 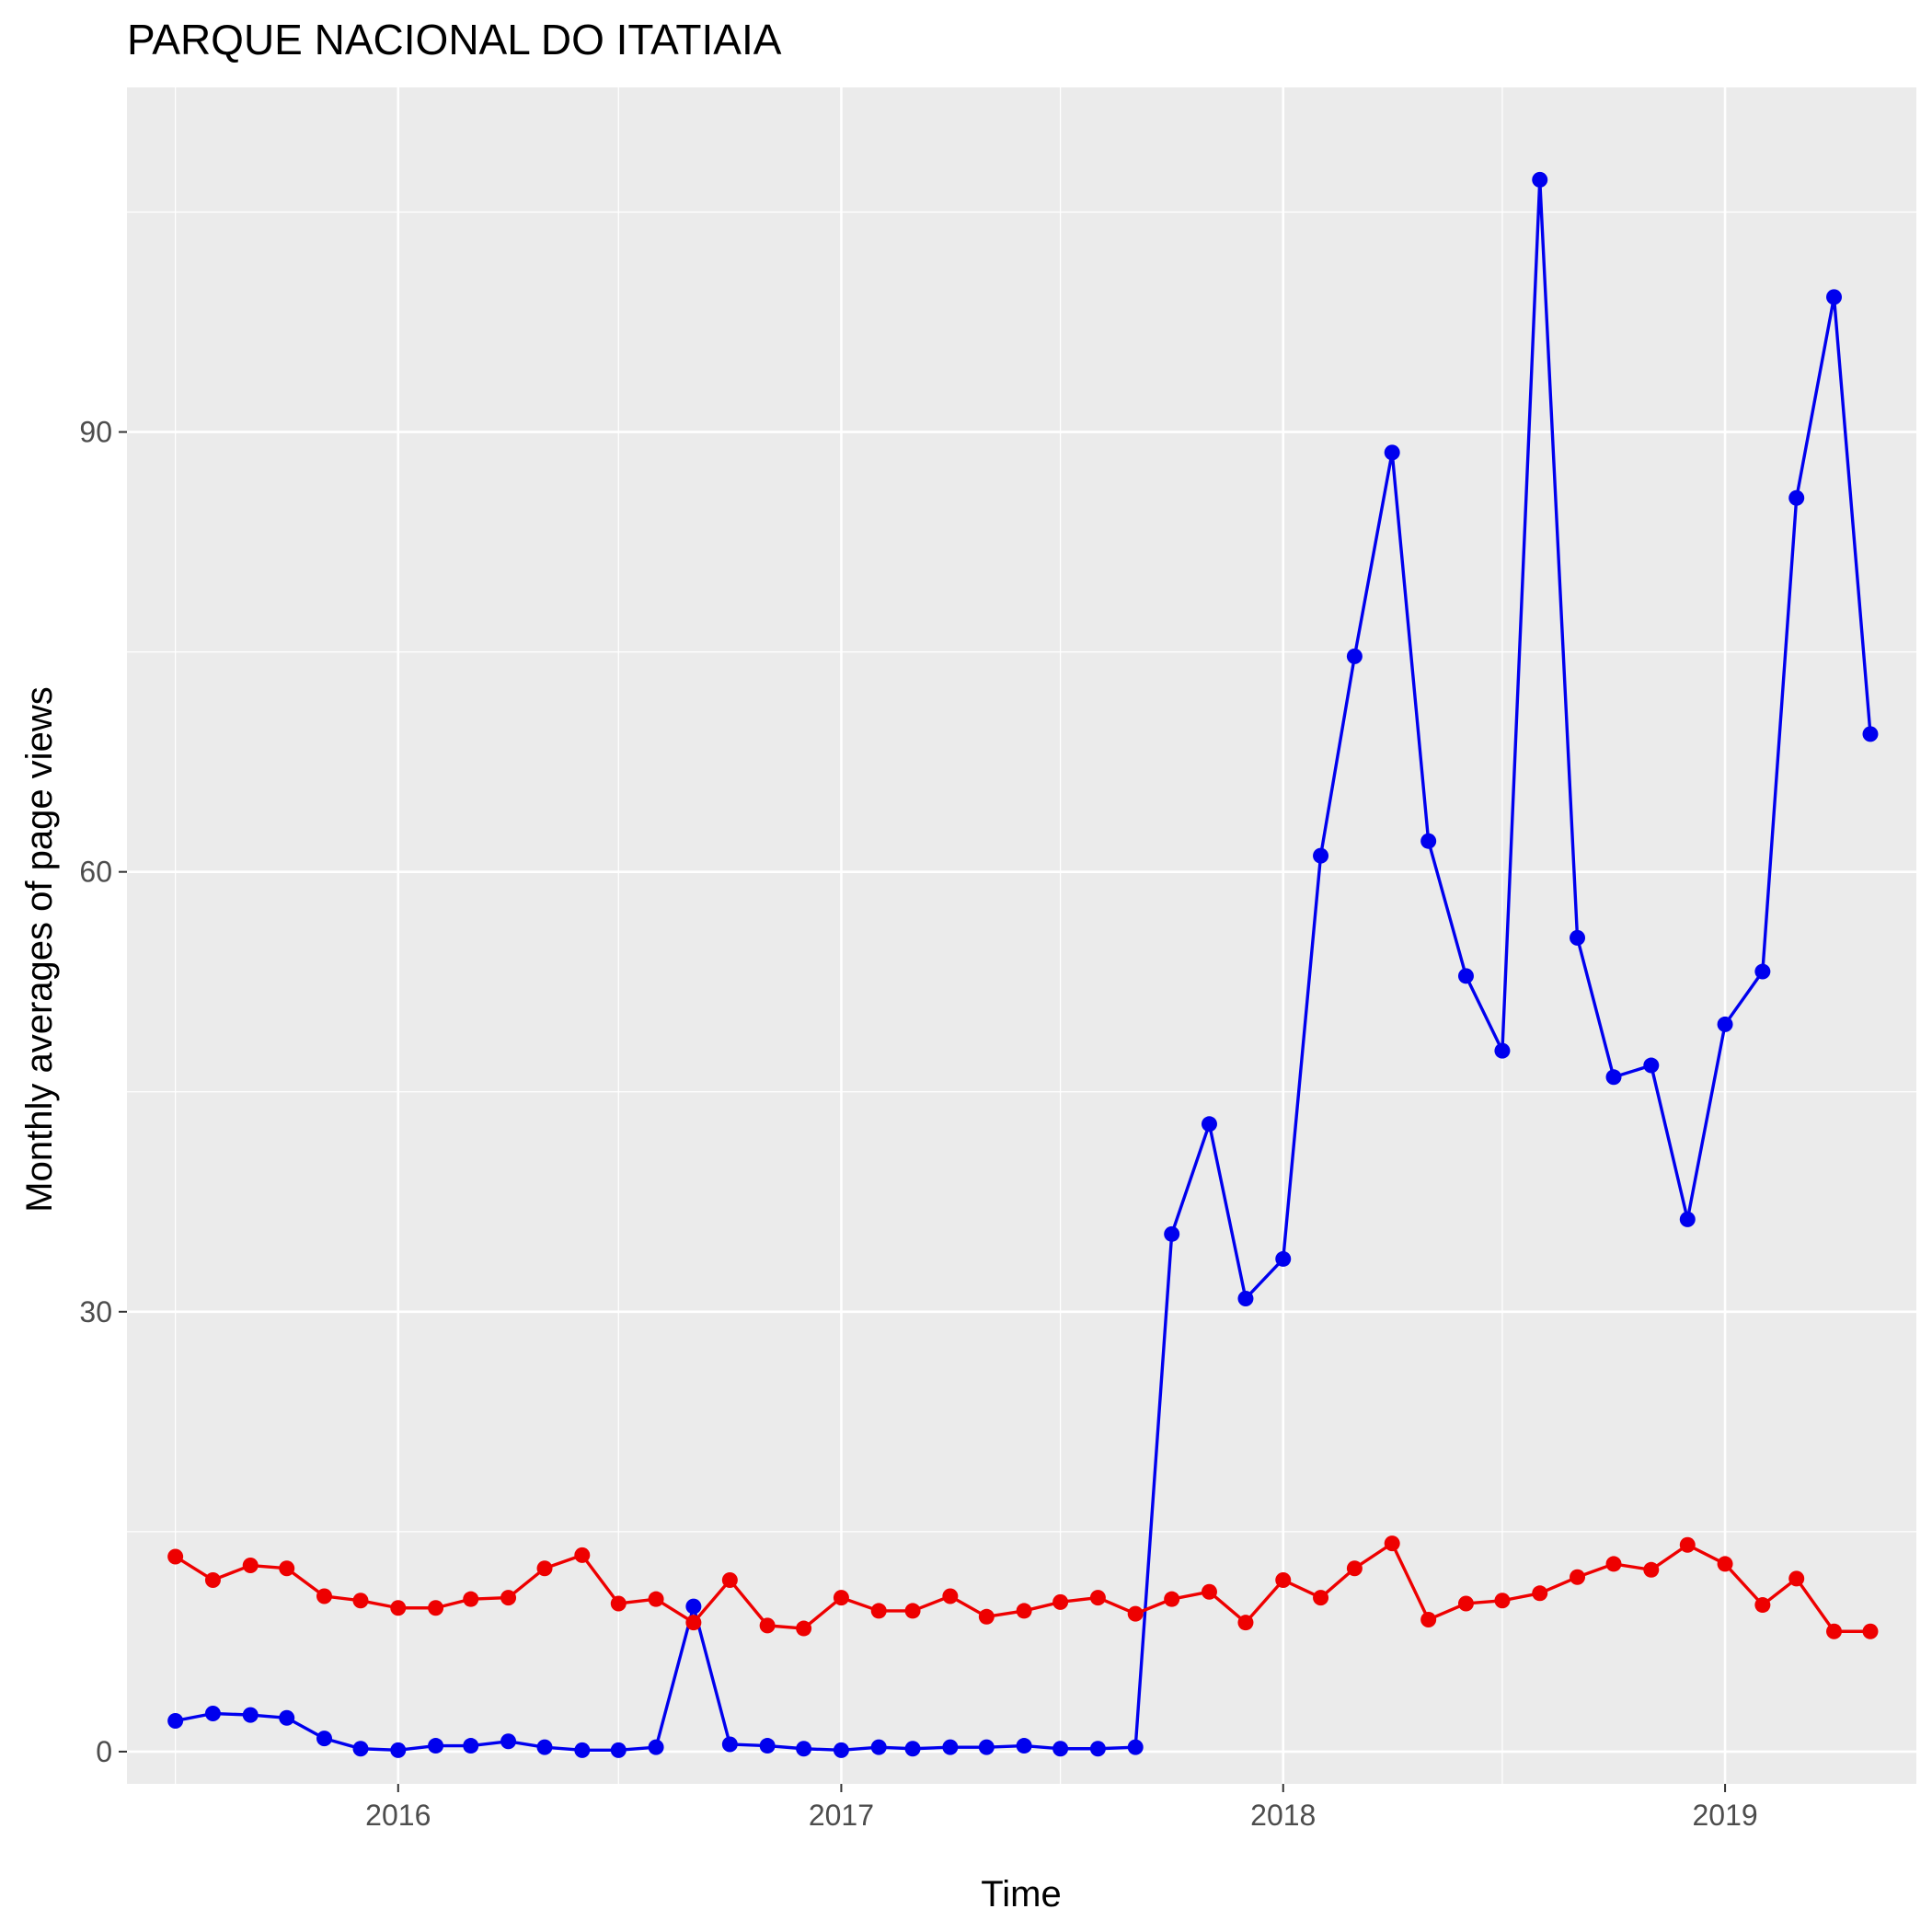 I want to click on x-tick-label: 2016, so click(x=398, y=1815).